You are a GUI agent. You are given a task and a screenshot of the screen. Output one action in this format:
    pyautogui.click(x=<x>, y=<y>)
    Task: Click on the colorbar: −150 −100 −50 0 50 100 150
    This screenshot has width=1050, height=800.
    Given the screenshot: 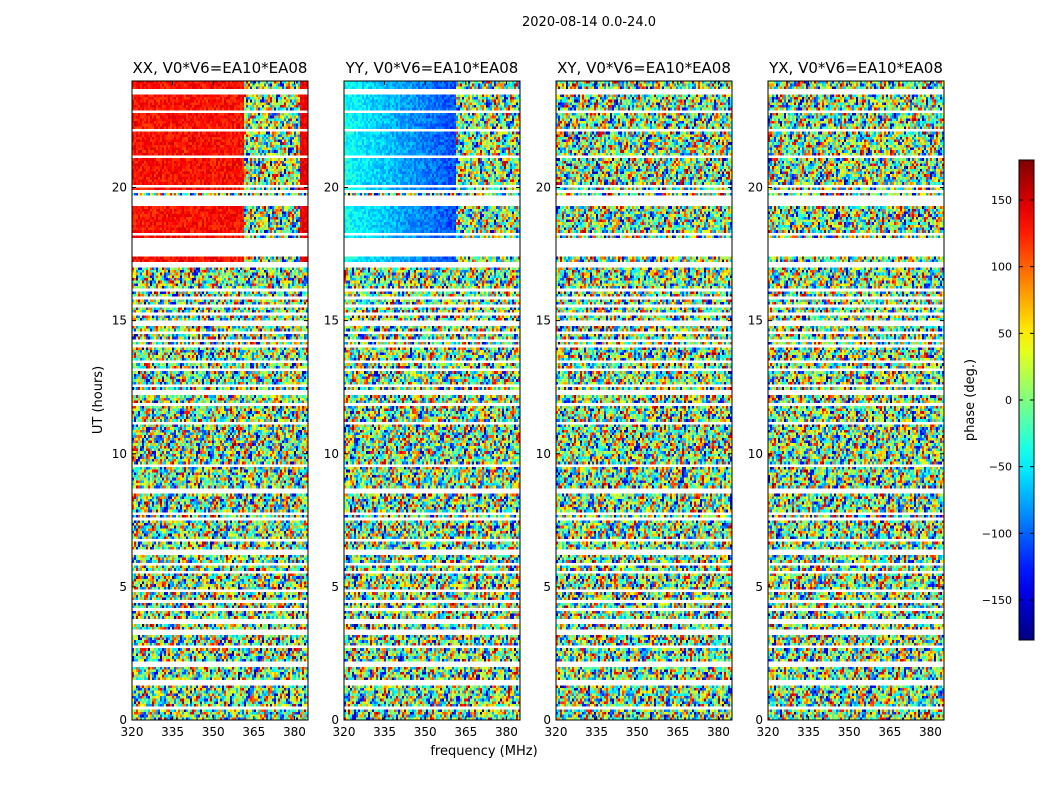 What is the action you would take?
    pyautogui.click(x=1008, y=400)
    